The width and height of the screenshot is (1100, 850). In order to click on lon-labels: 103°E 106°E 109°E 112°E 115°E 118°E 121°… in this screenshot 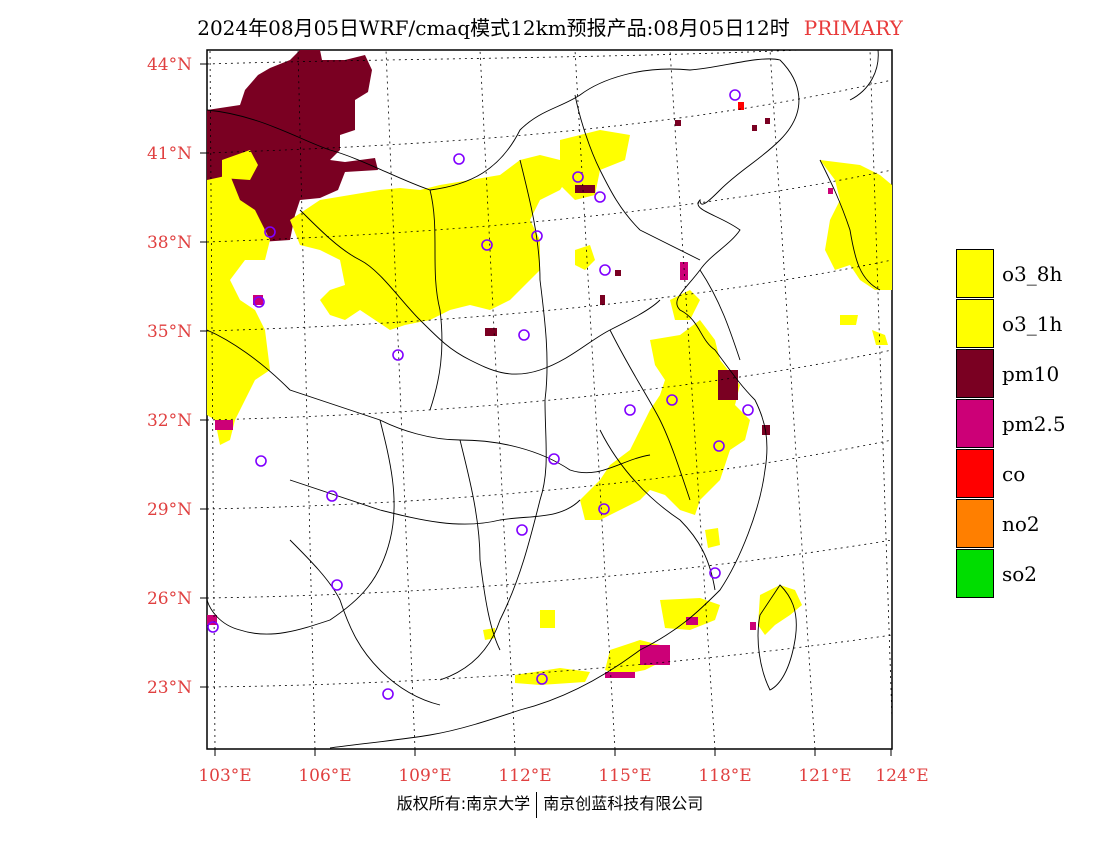, I will do `click(563, 776)`.